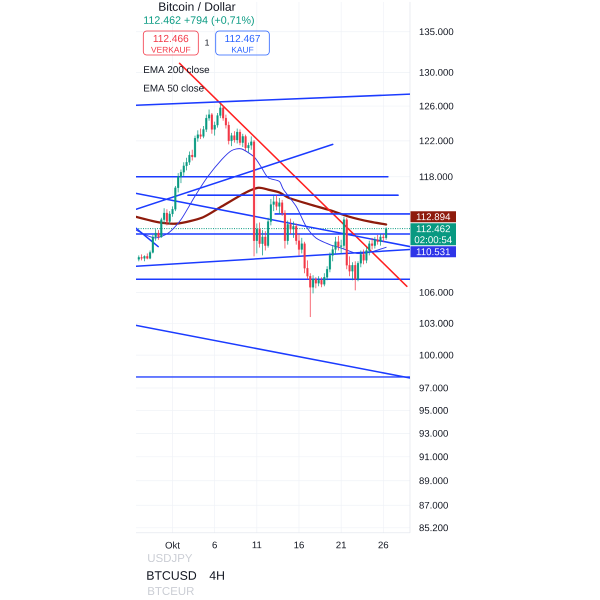 This screenshot has height=600, width=600. What do you see at coordinates (243, 49) in the screenshot?
I see `annotation: KAUF` at bounding box center [243, 49].